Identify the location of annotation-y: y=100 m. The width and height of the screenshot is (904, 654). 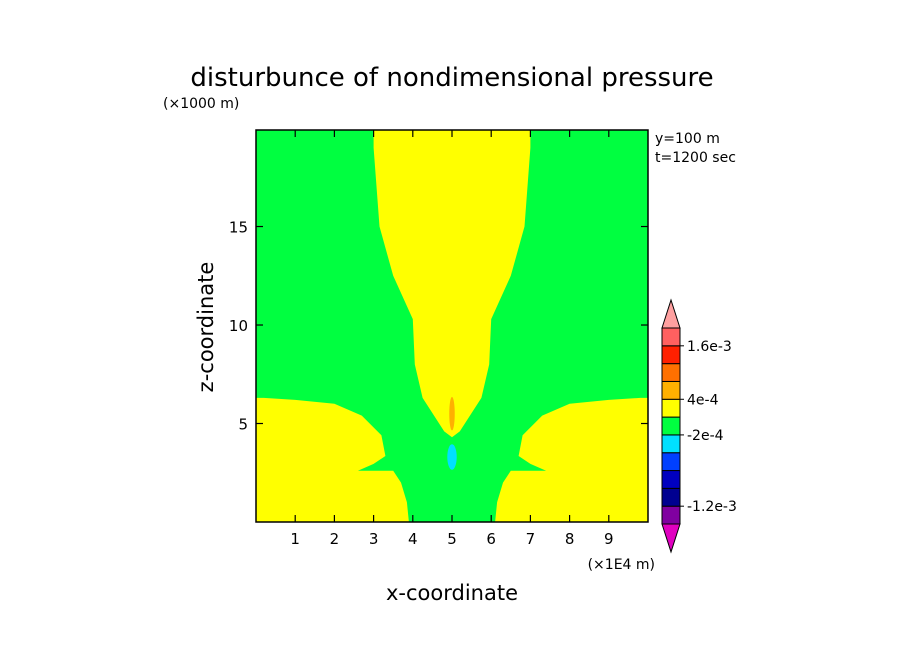
(687, 139).